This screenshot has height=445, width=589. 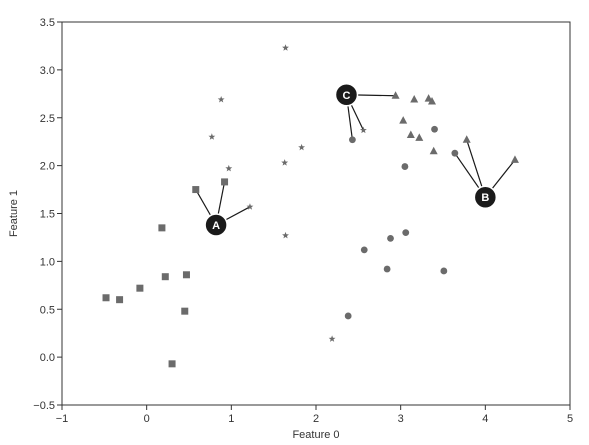 What do you see at coordinates (485, 419) in the screenshot?
I see `x-tick-label: 4` at bounding box center [485, 419].